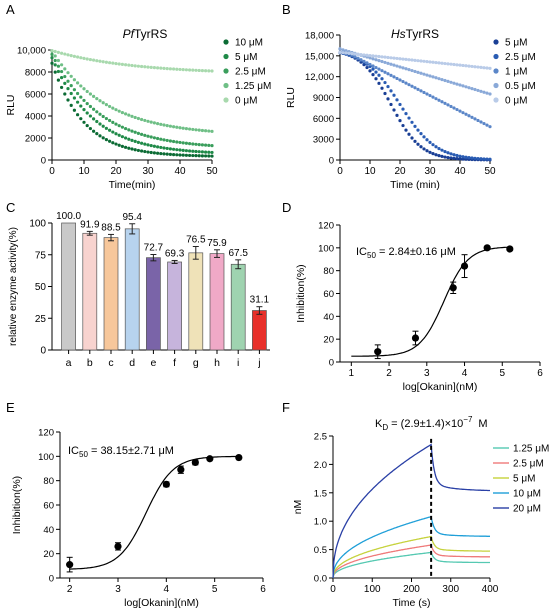  Describe the element at coordinates (328, 294) in the screenshot. I see `panel-d-y-tick-label: 60` at that location.